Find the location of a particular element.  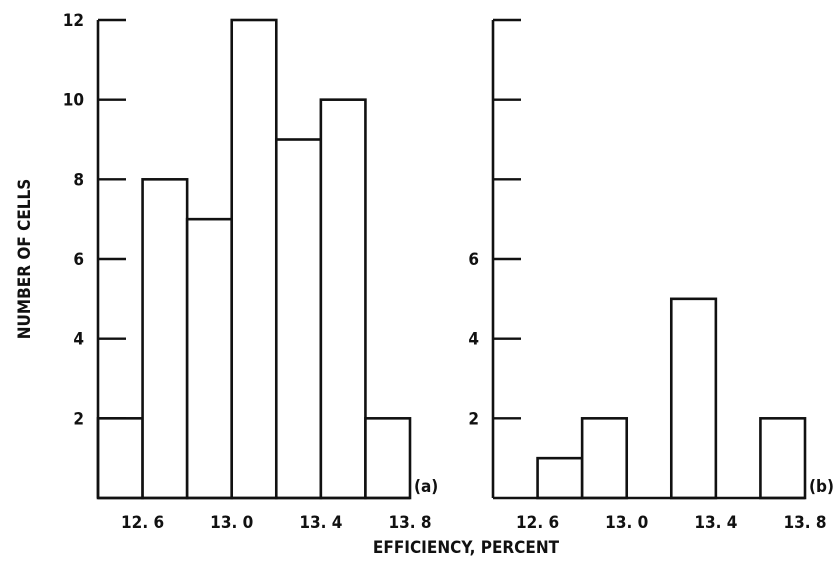

y-tick-label-a-6: 6 is located at coordinates (78, 260).